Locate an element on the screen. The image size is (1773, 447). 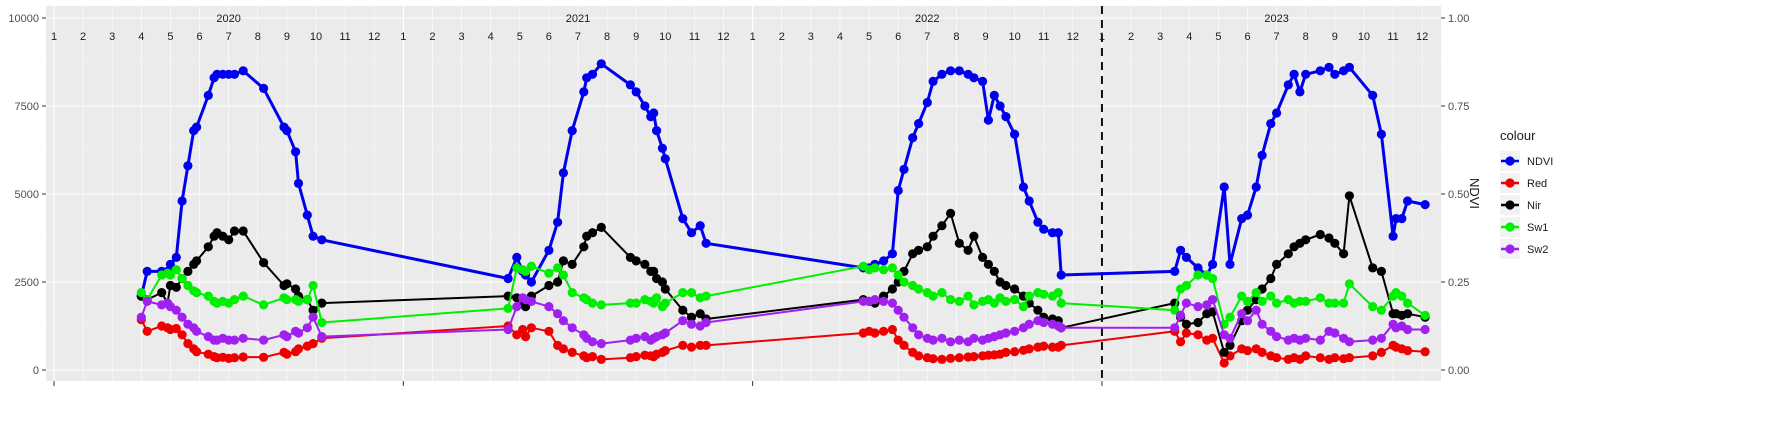
legend-label: Sw1 is located at coordinates (1537, 228).